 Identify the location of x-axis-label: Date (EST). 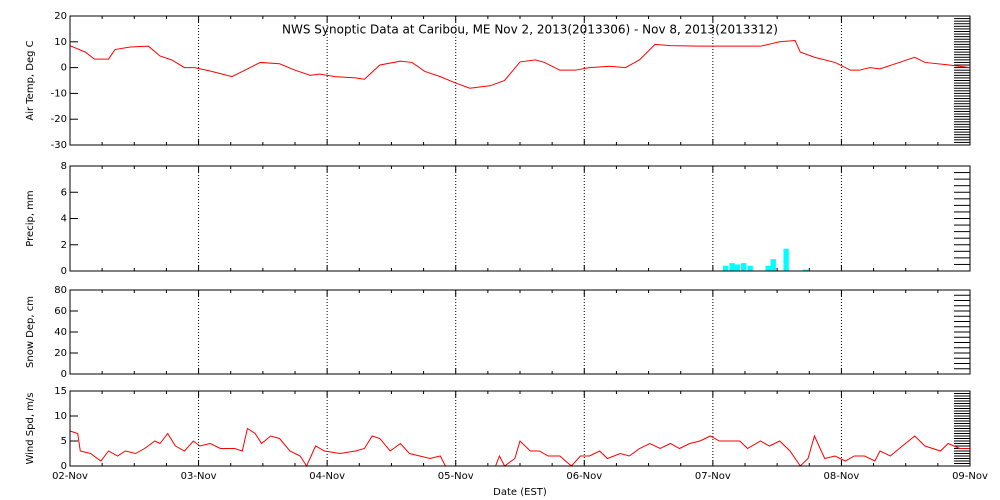
(520, 492).